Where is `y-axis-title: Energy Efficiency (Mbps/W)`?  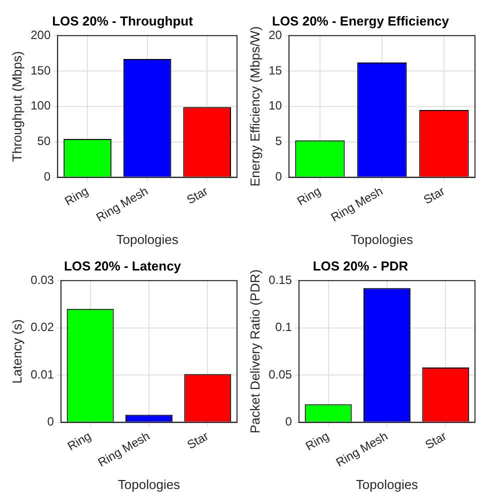 y-axis-title: Energy Efficiency (Mbps/W) is located at coordinates (254, 106).